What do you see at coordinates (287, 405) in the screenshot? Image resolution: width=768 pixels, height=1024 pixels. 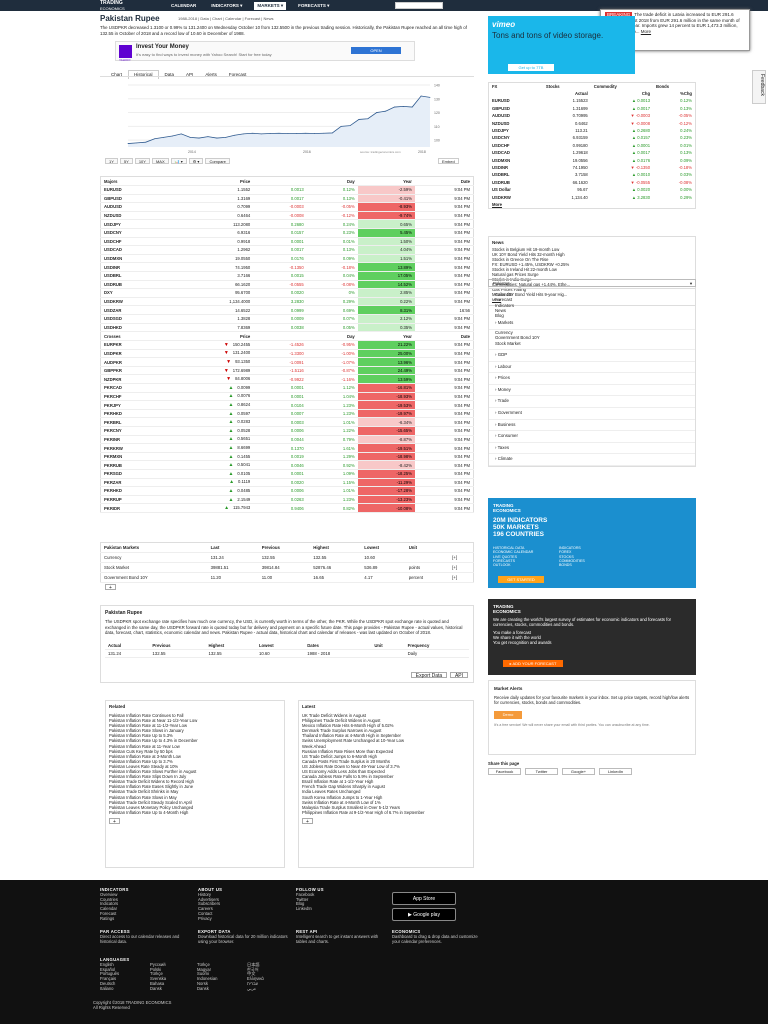 I see `table-row: PKRJPY ▲ 0.8624 0.0104 1.23% -19.53% 9:04 PM` at bounding box center [287, 405].